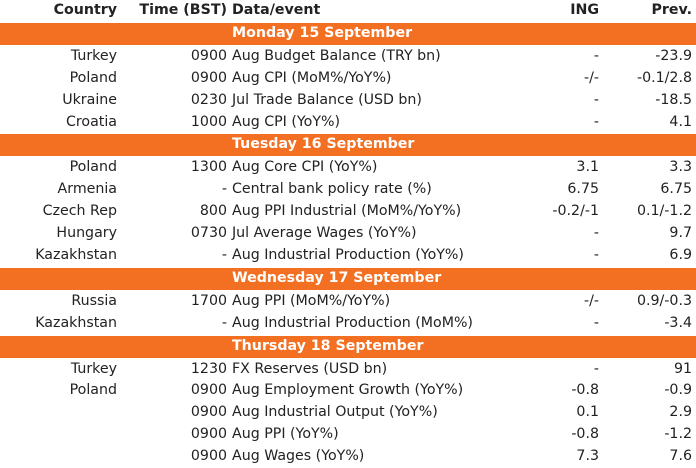  Describe the element at coordinates (682, 368) in the screenshot. I see `cell-prev: 91` at that location.